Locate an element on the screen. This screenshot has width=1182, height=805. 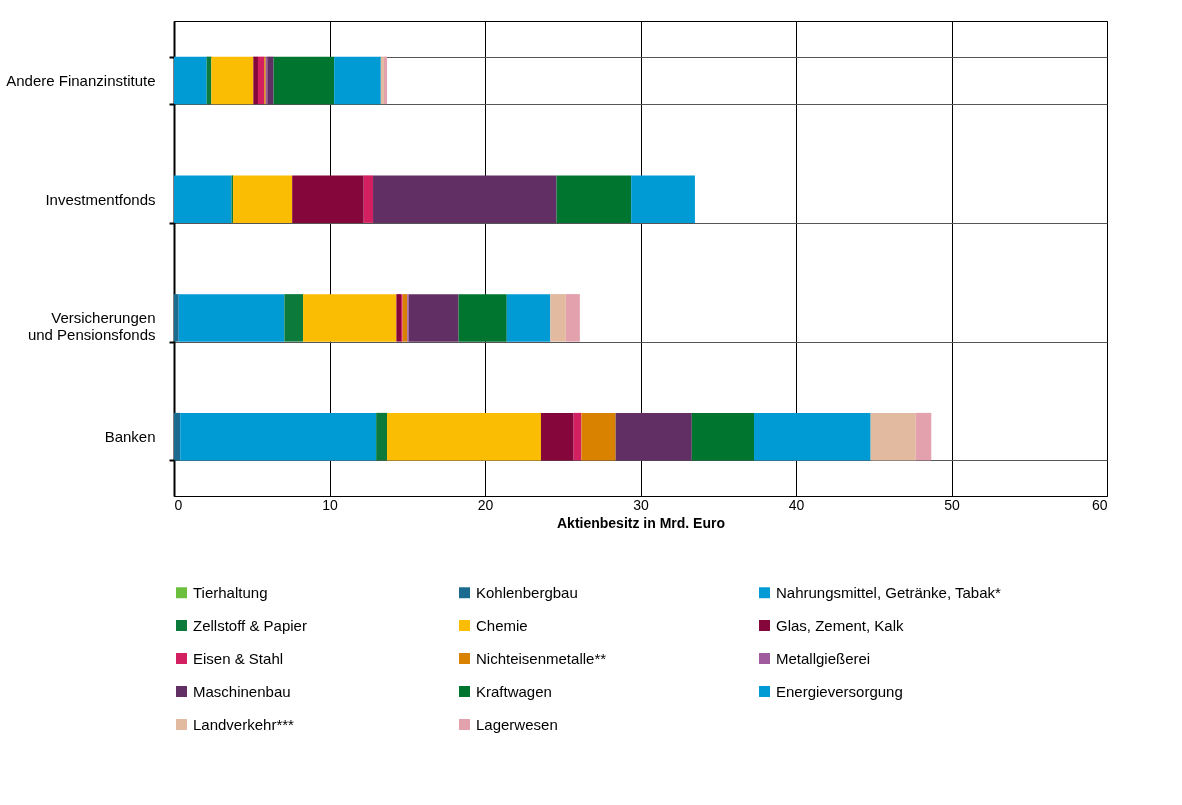
x-tick-label: 30 is located at coordinates (641, 504).